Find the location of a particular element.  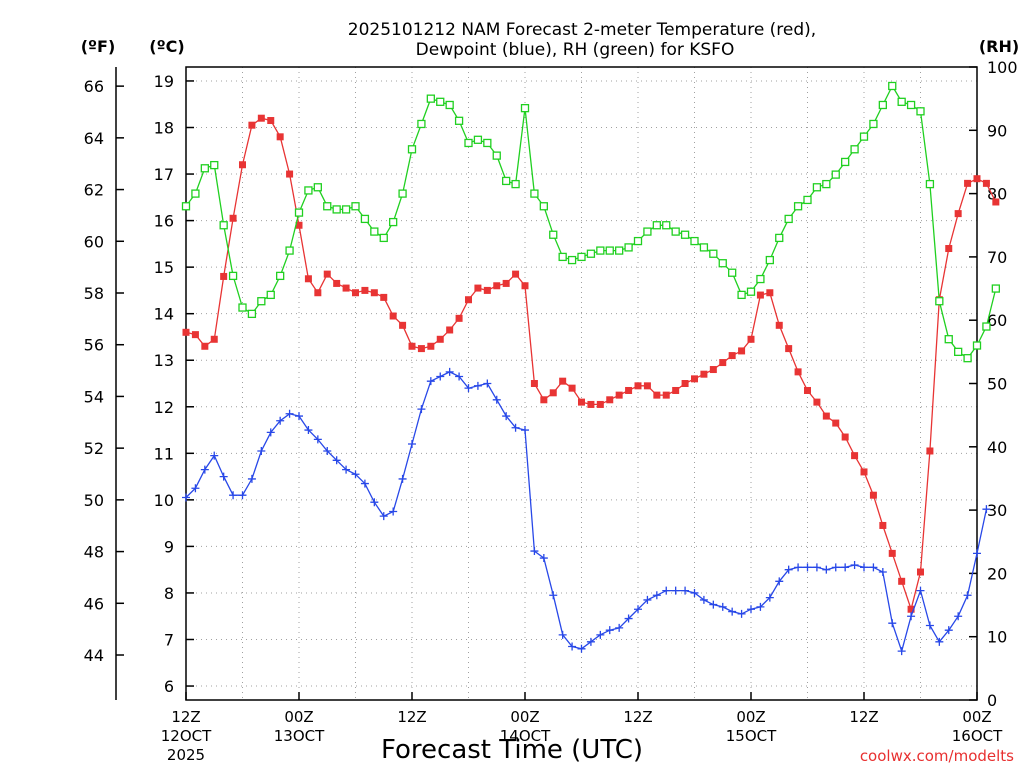

fahrenheit-tick-label: 62 is located at coordinates (94, 190).